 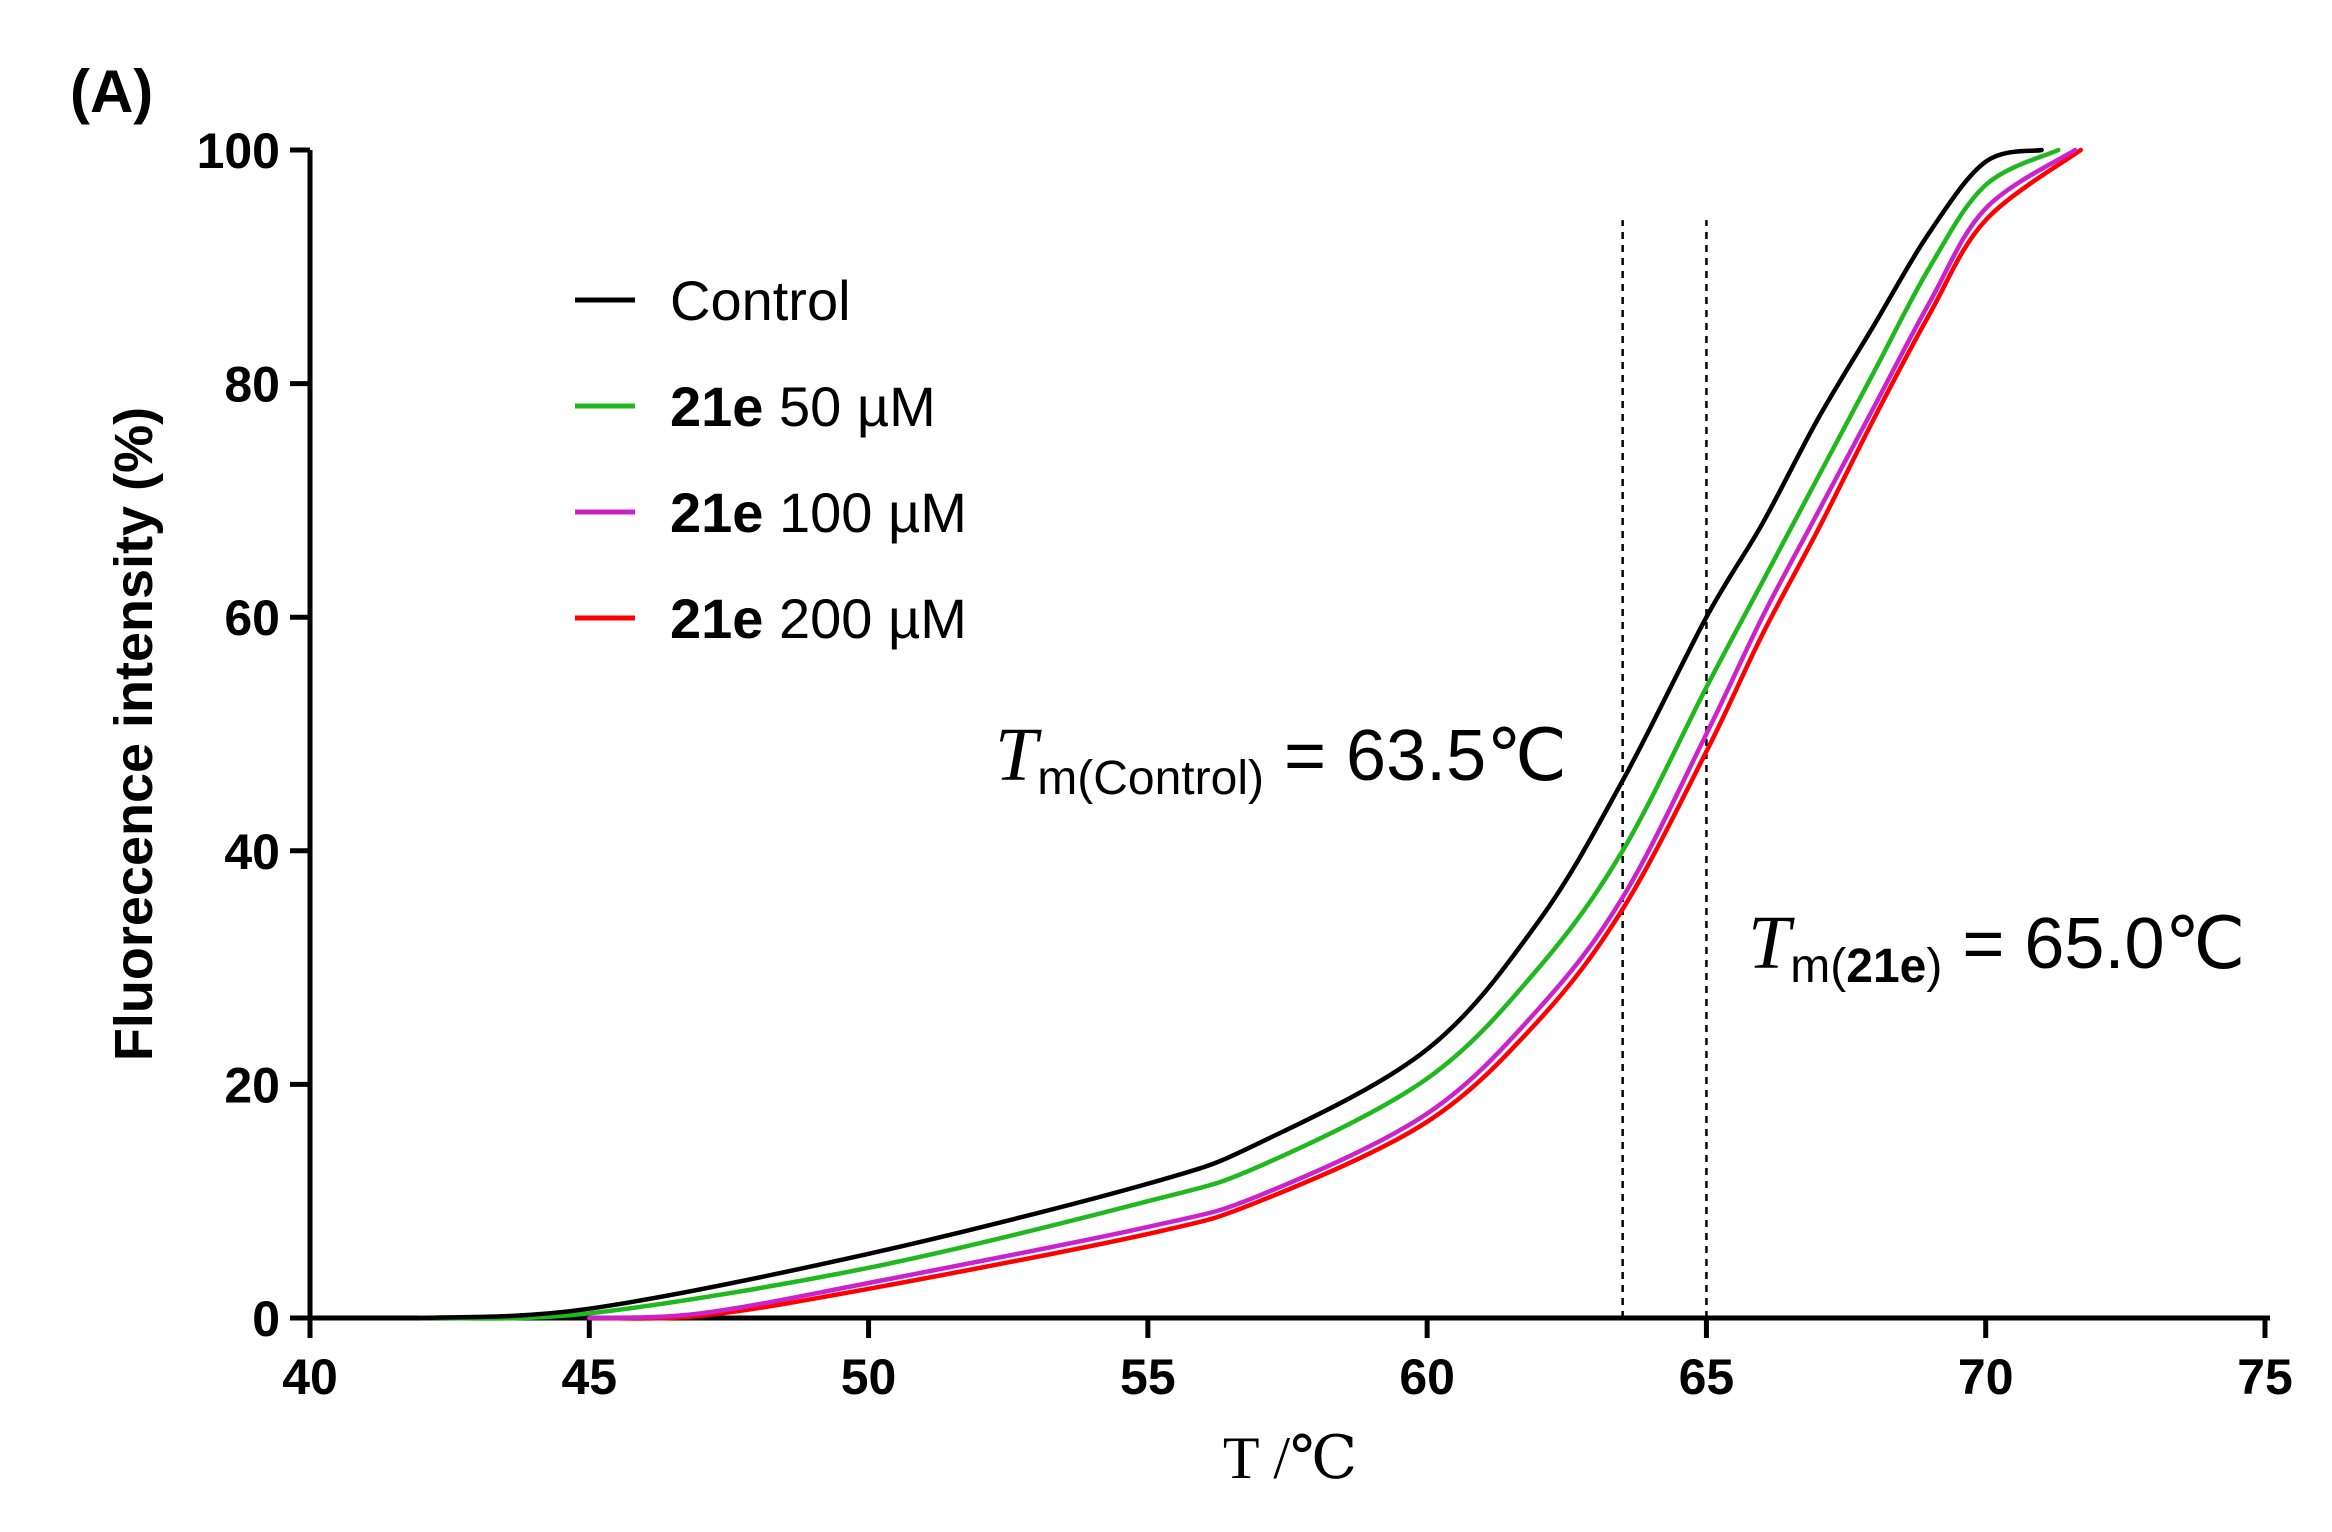 I want to click on y-tick-label-60: 60, so click(x=252, y=618).